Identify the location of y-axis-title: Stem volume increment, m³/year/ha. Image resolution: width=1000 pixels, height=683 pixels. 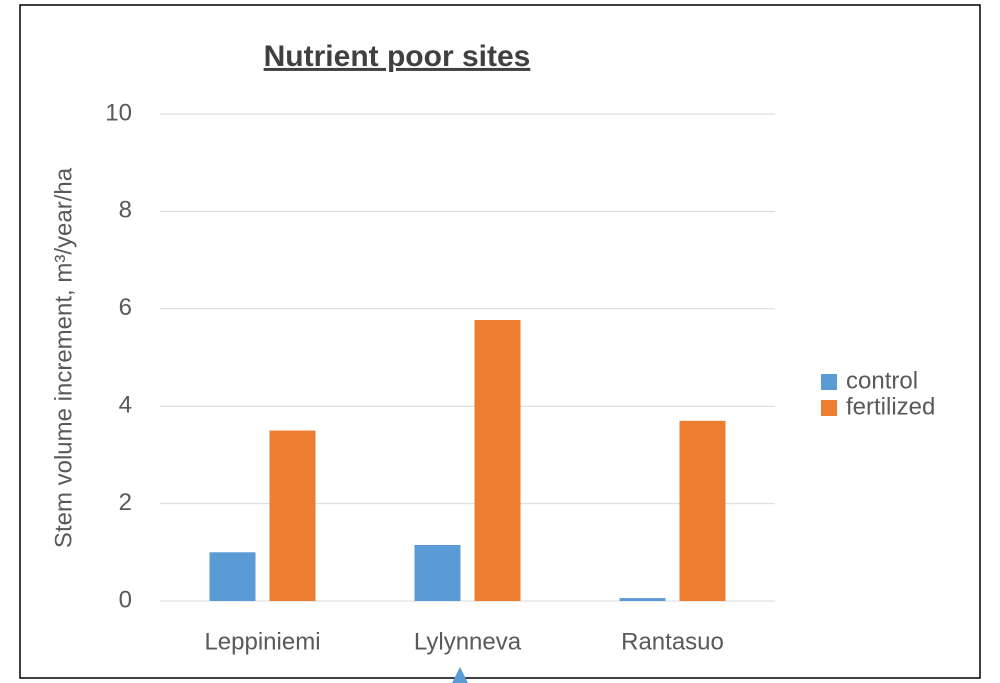
(63, 357).